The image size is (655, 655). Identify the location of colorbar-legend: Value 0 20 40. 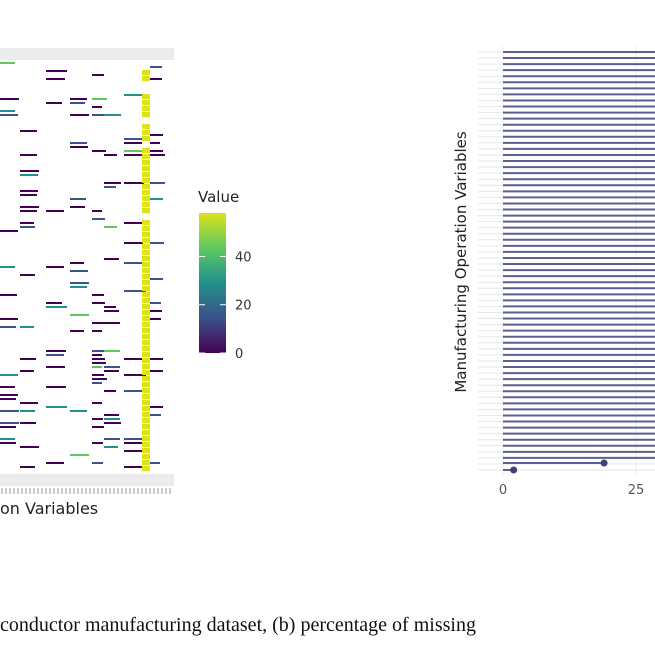
(225, 275).